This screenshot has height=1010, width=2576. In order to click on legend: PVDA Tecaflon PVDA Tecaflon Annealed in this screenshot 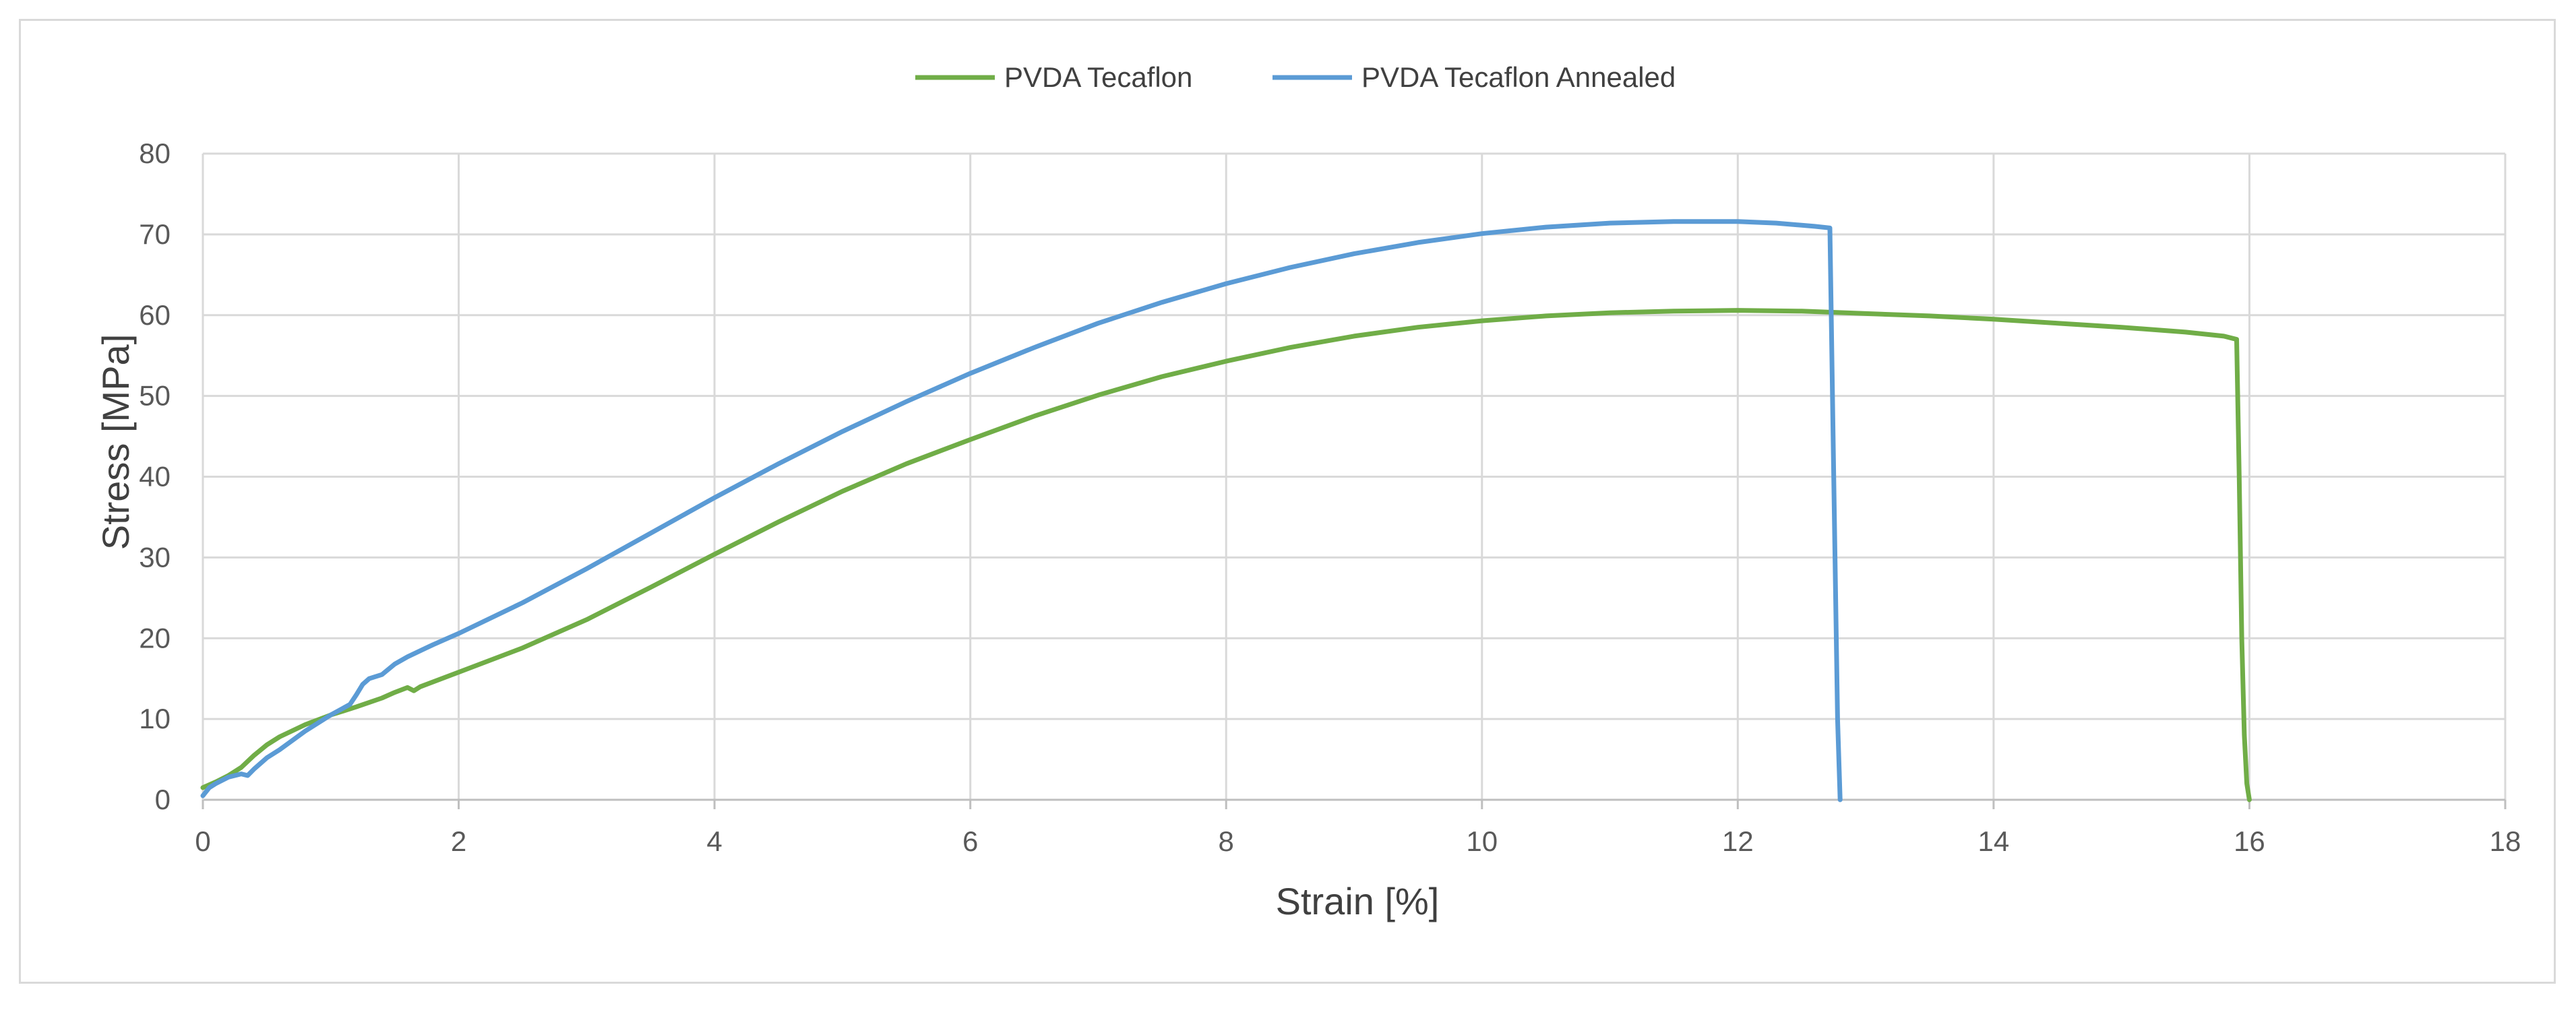, I will do `click(1296, 77)`.